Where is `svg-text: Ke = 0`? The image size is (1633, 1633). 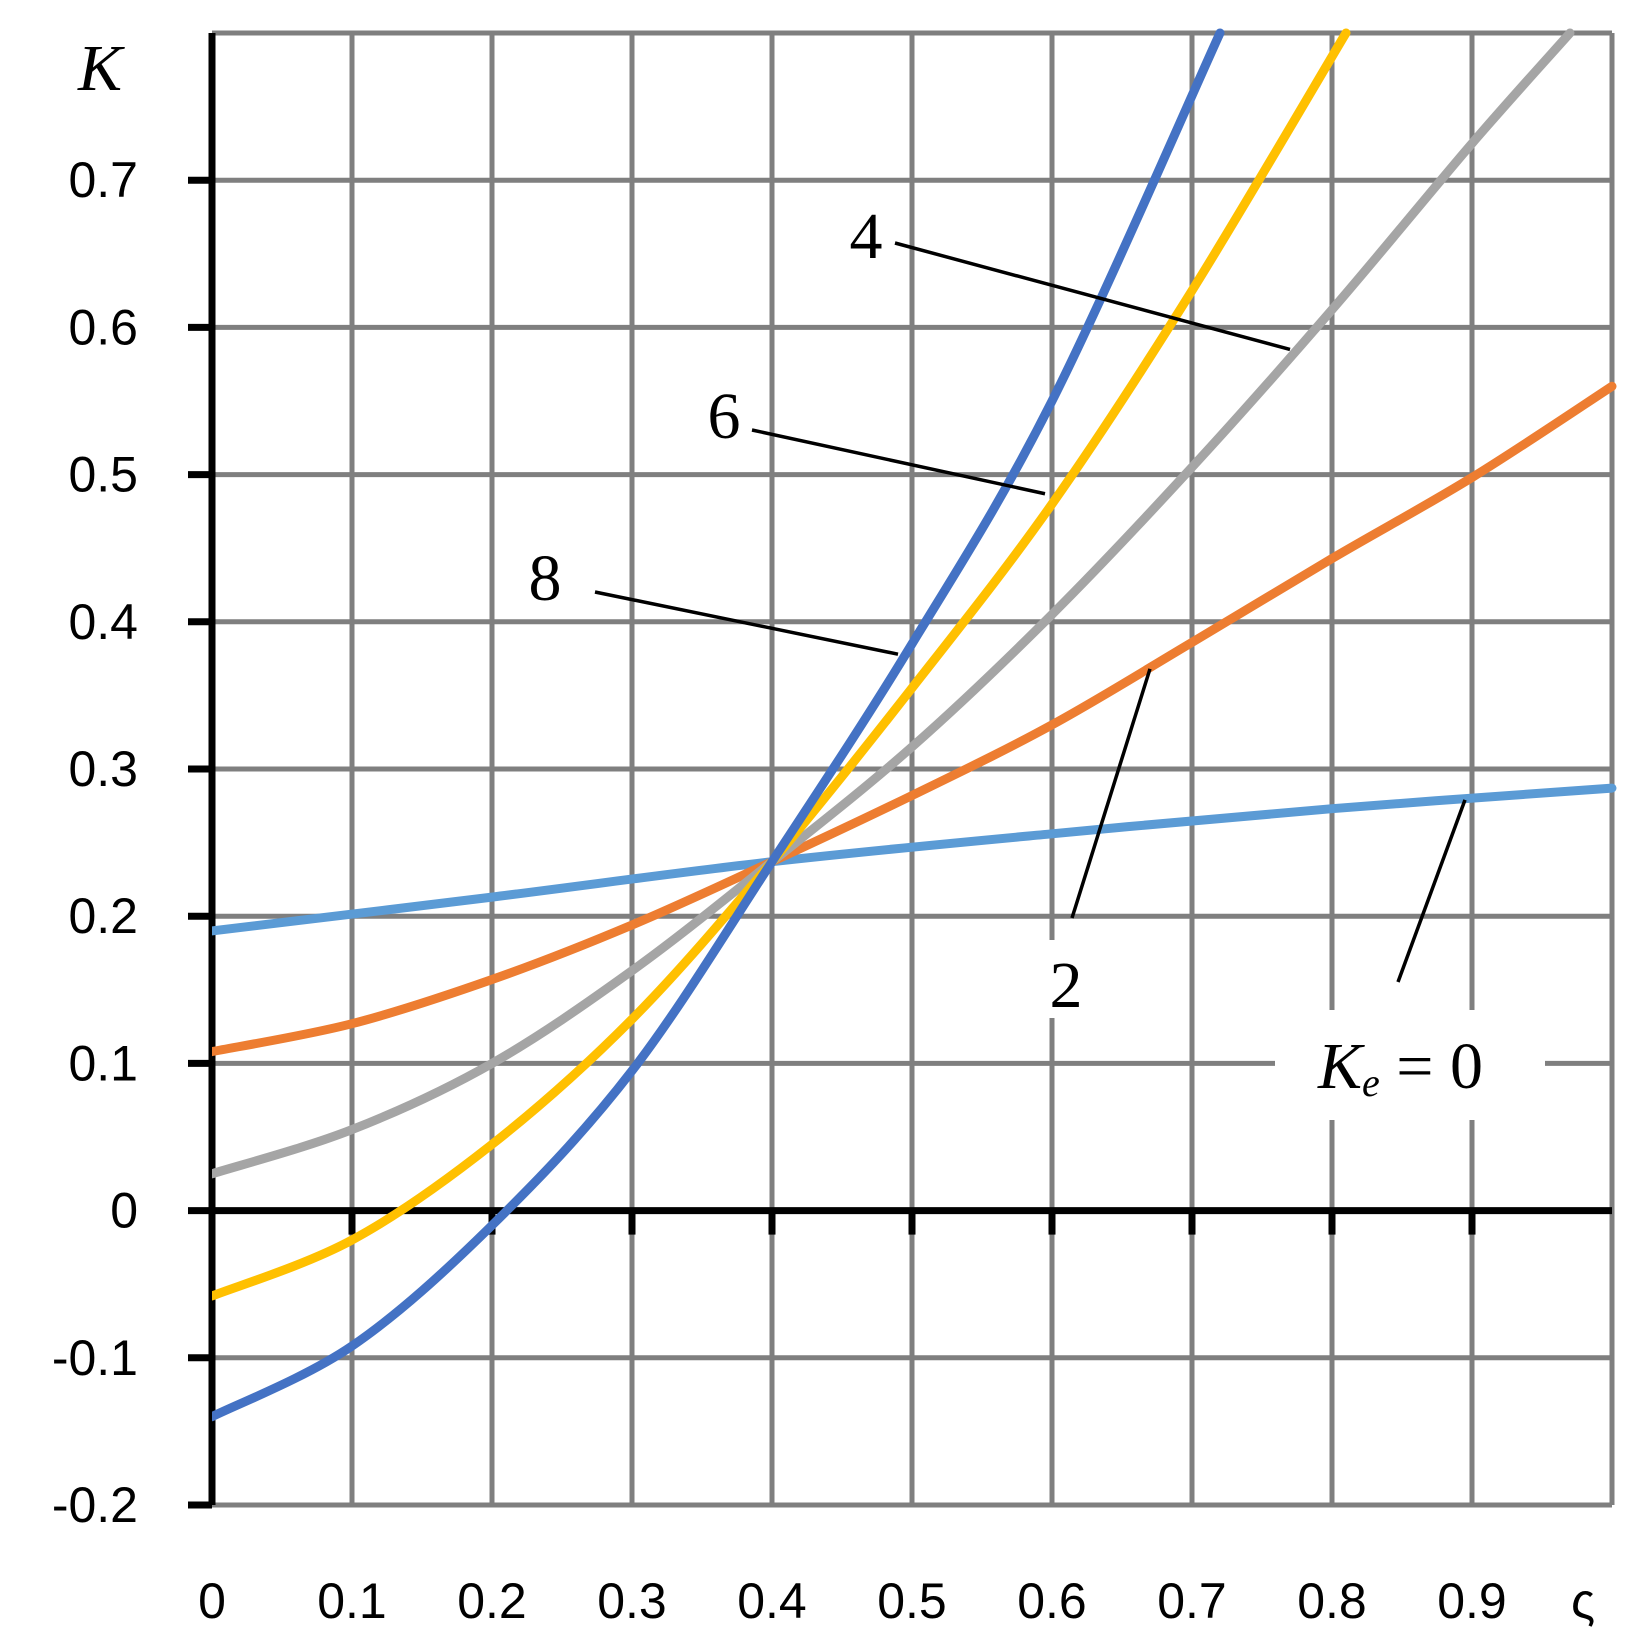
svg-text: Ke = 0 is located at coordinates (1400, 1067).